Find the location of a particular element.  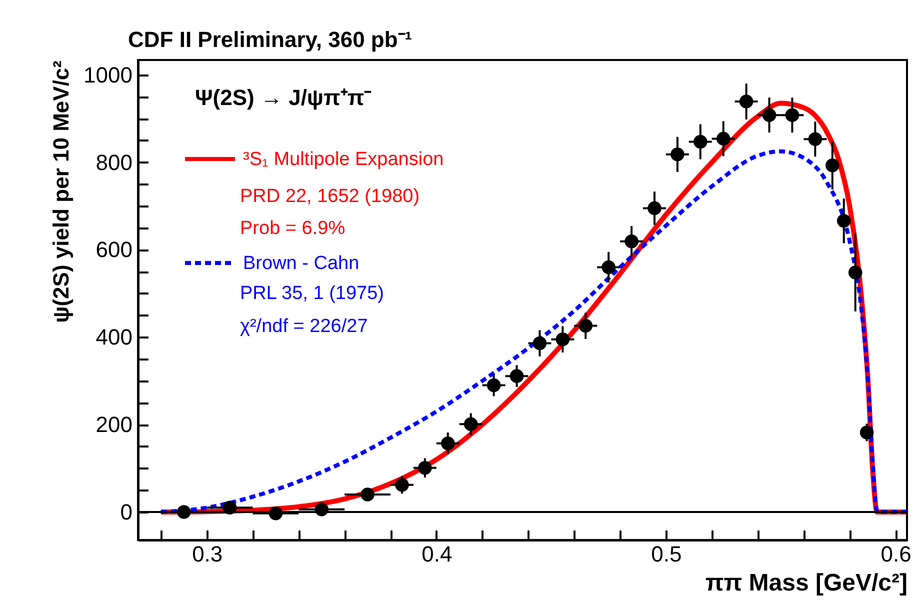

y-tick-label: 1000 is located at coordinates (108, 75).